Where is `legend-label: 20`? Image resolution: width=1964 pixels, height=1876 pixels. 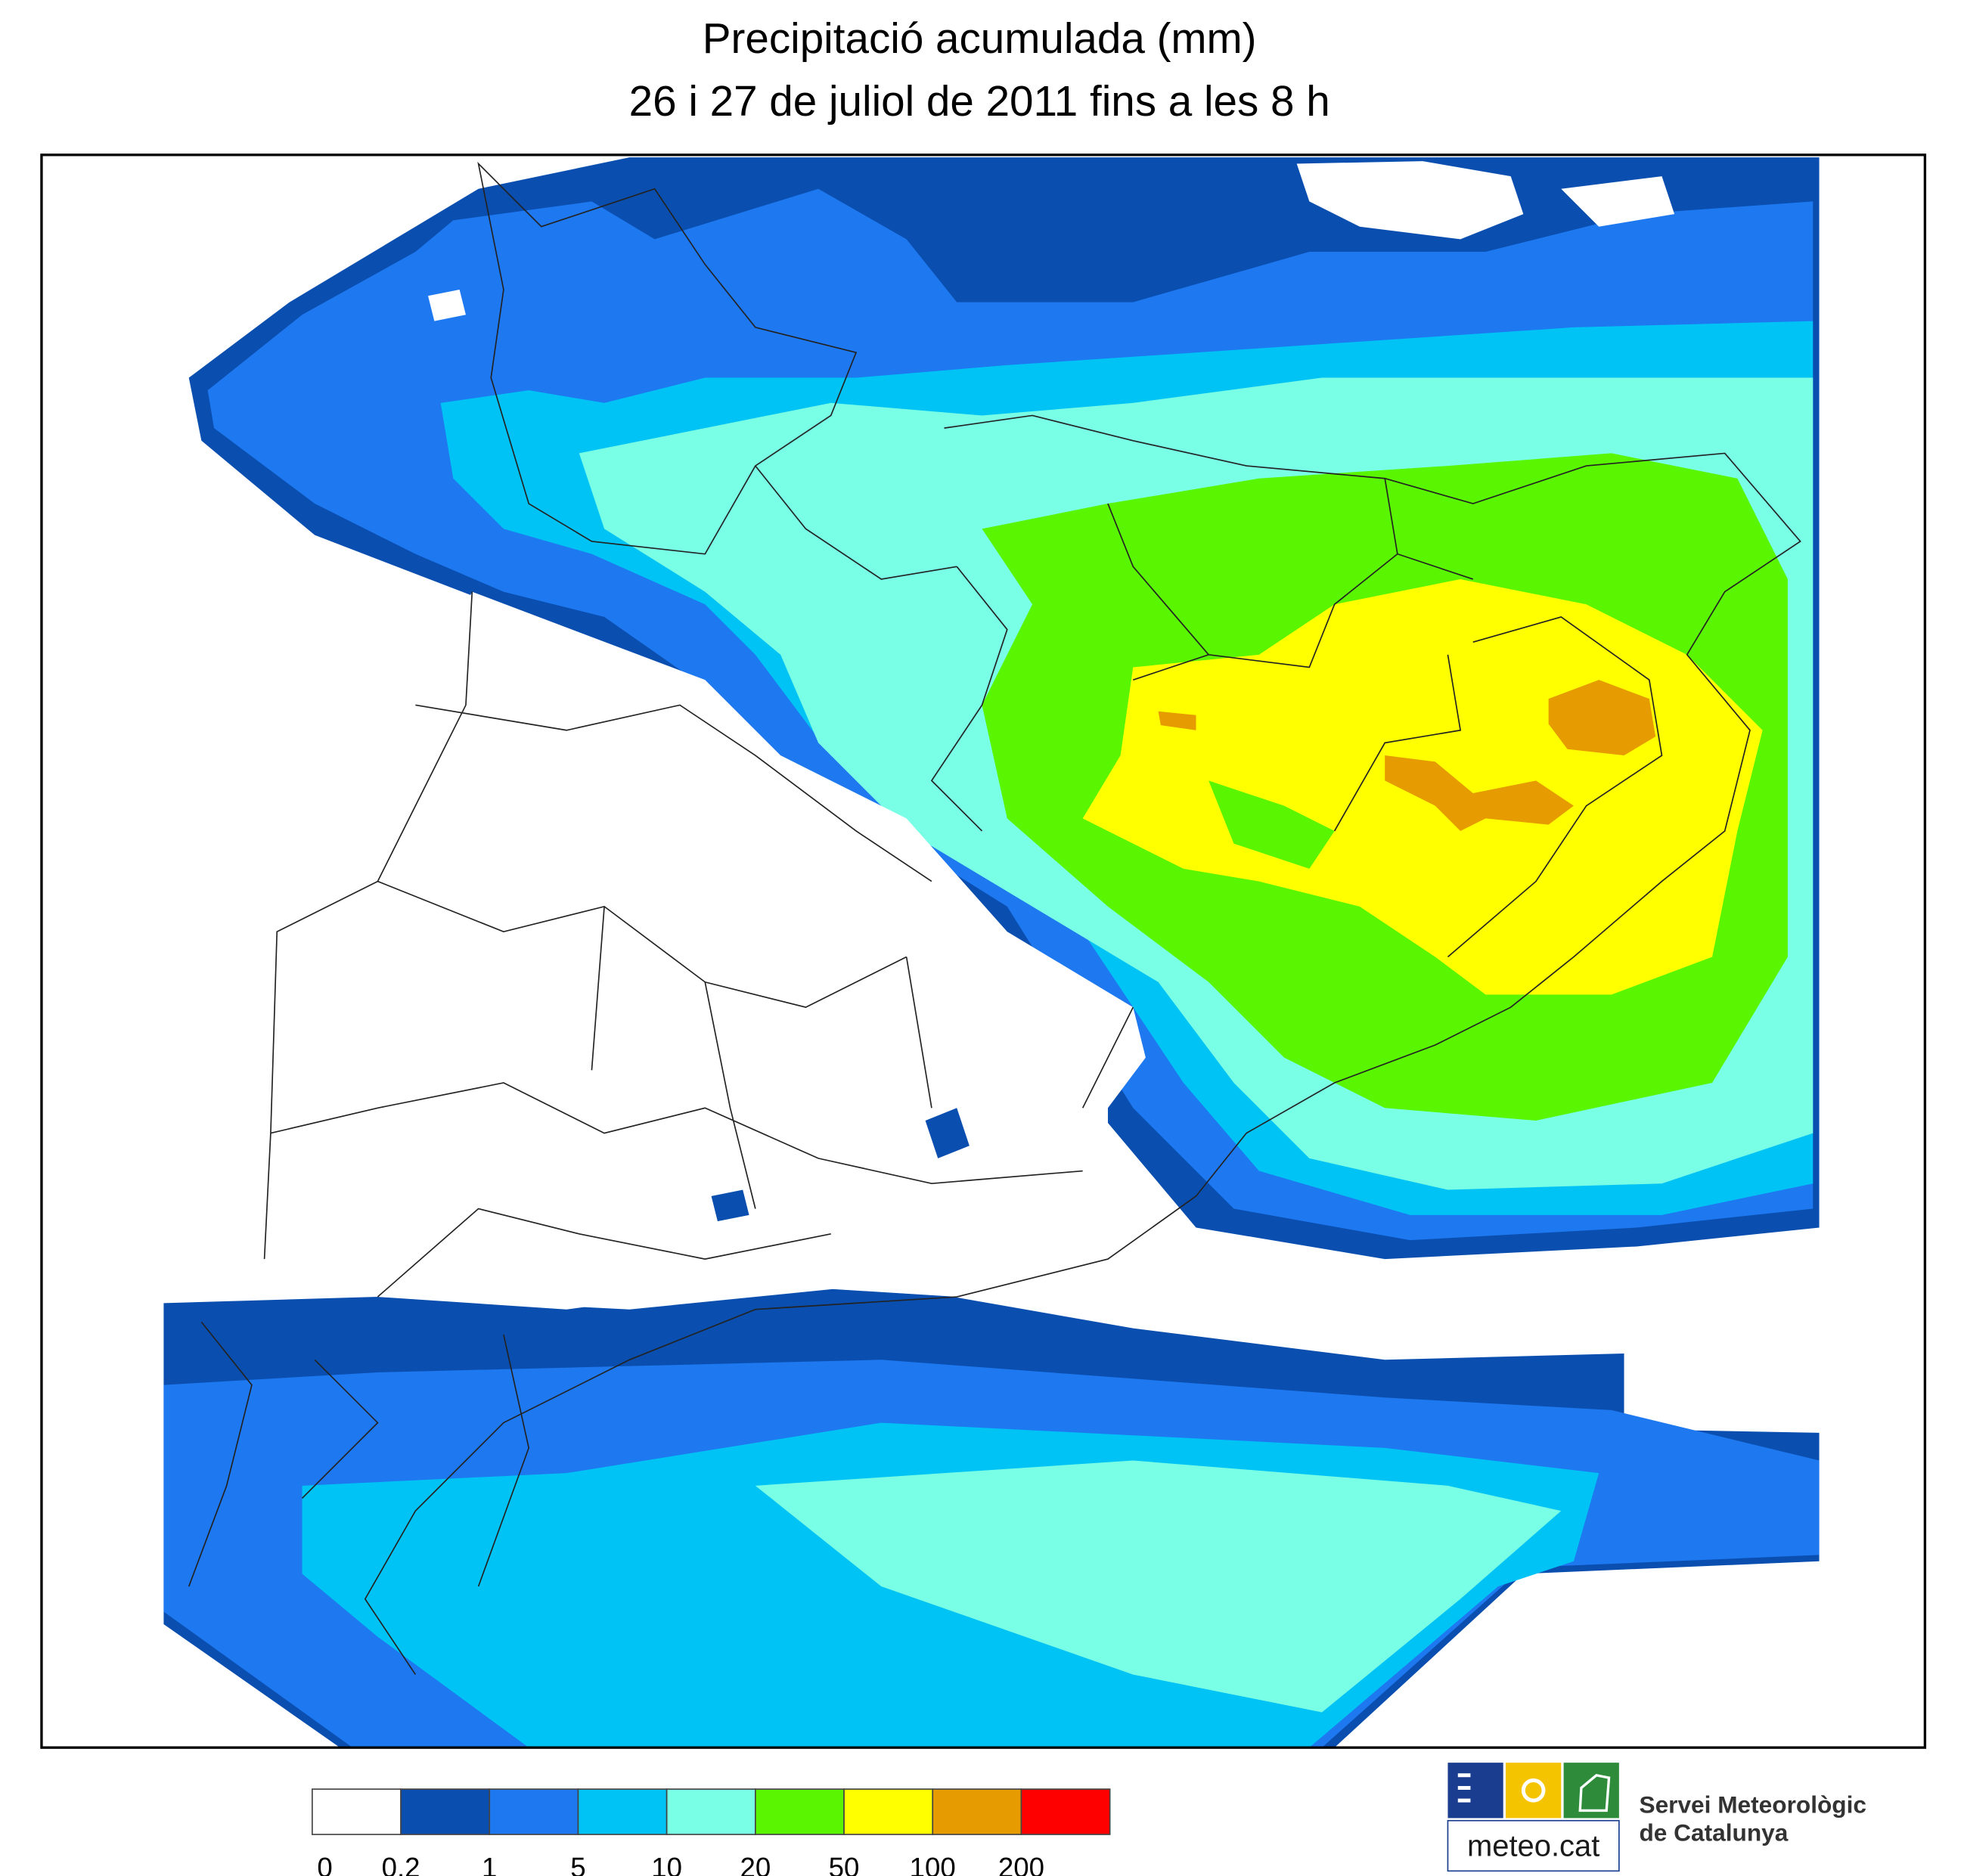
legend-label: 20 is located at coordinates (755, 1864).